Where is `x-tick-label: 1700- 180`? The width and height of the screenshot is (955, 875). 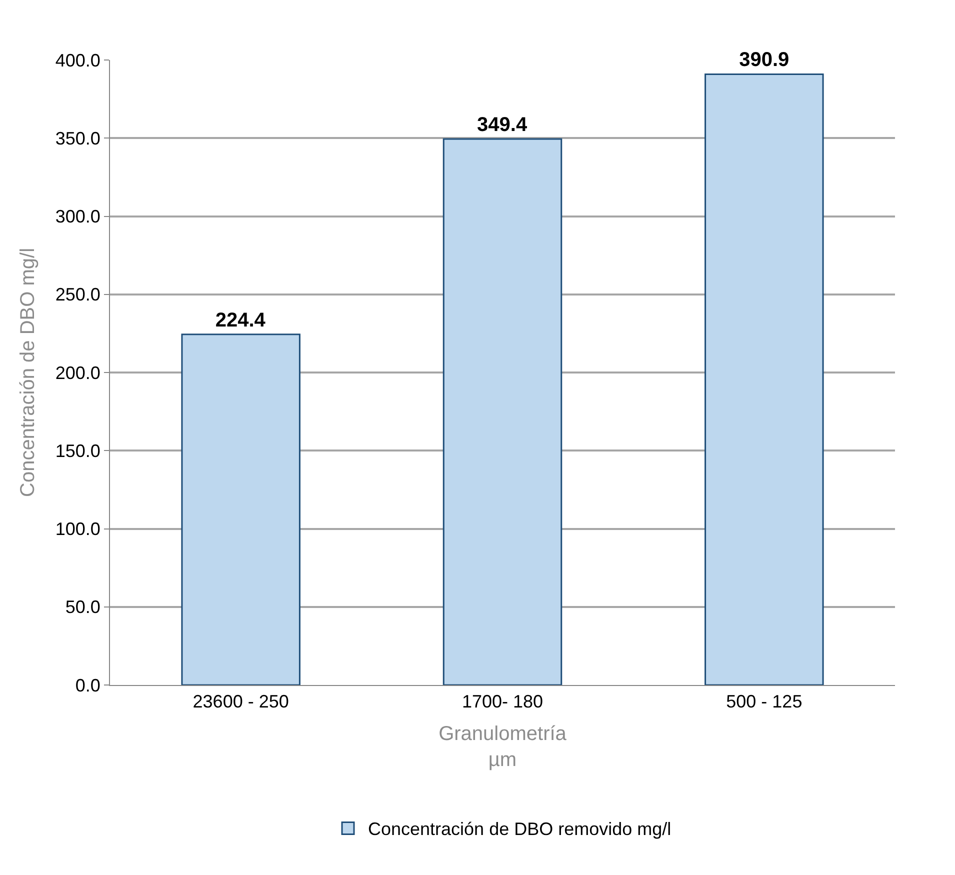
x-tick-label: 1700- 180 is located at coordinates (503, 702).